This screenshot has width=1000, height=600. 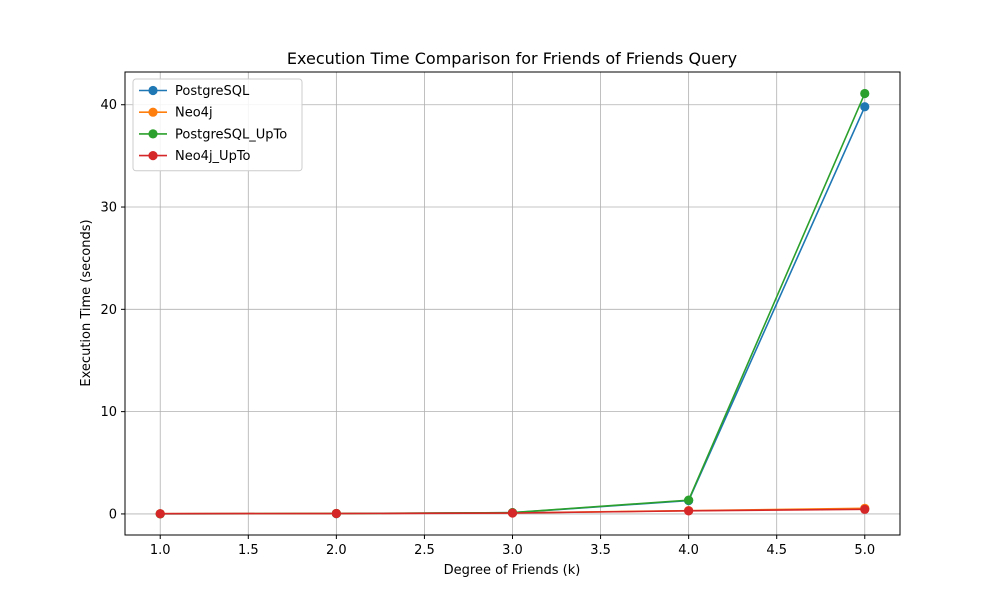 What do you see at coordinates (231, 134) in the screenshot?
I see `legend-label: PostgreSQL_UpTo` at bounding box center [231, 134].